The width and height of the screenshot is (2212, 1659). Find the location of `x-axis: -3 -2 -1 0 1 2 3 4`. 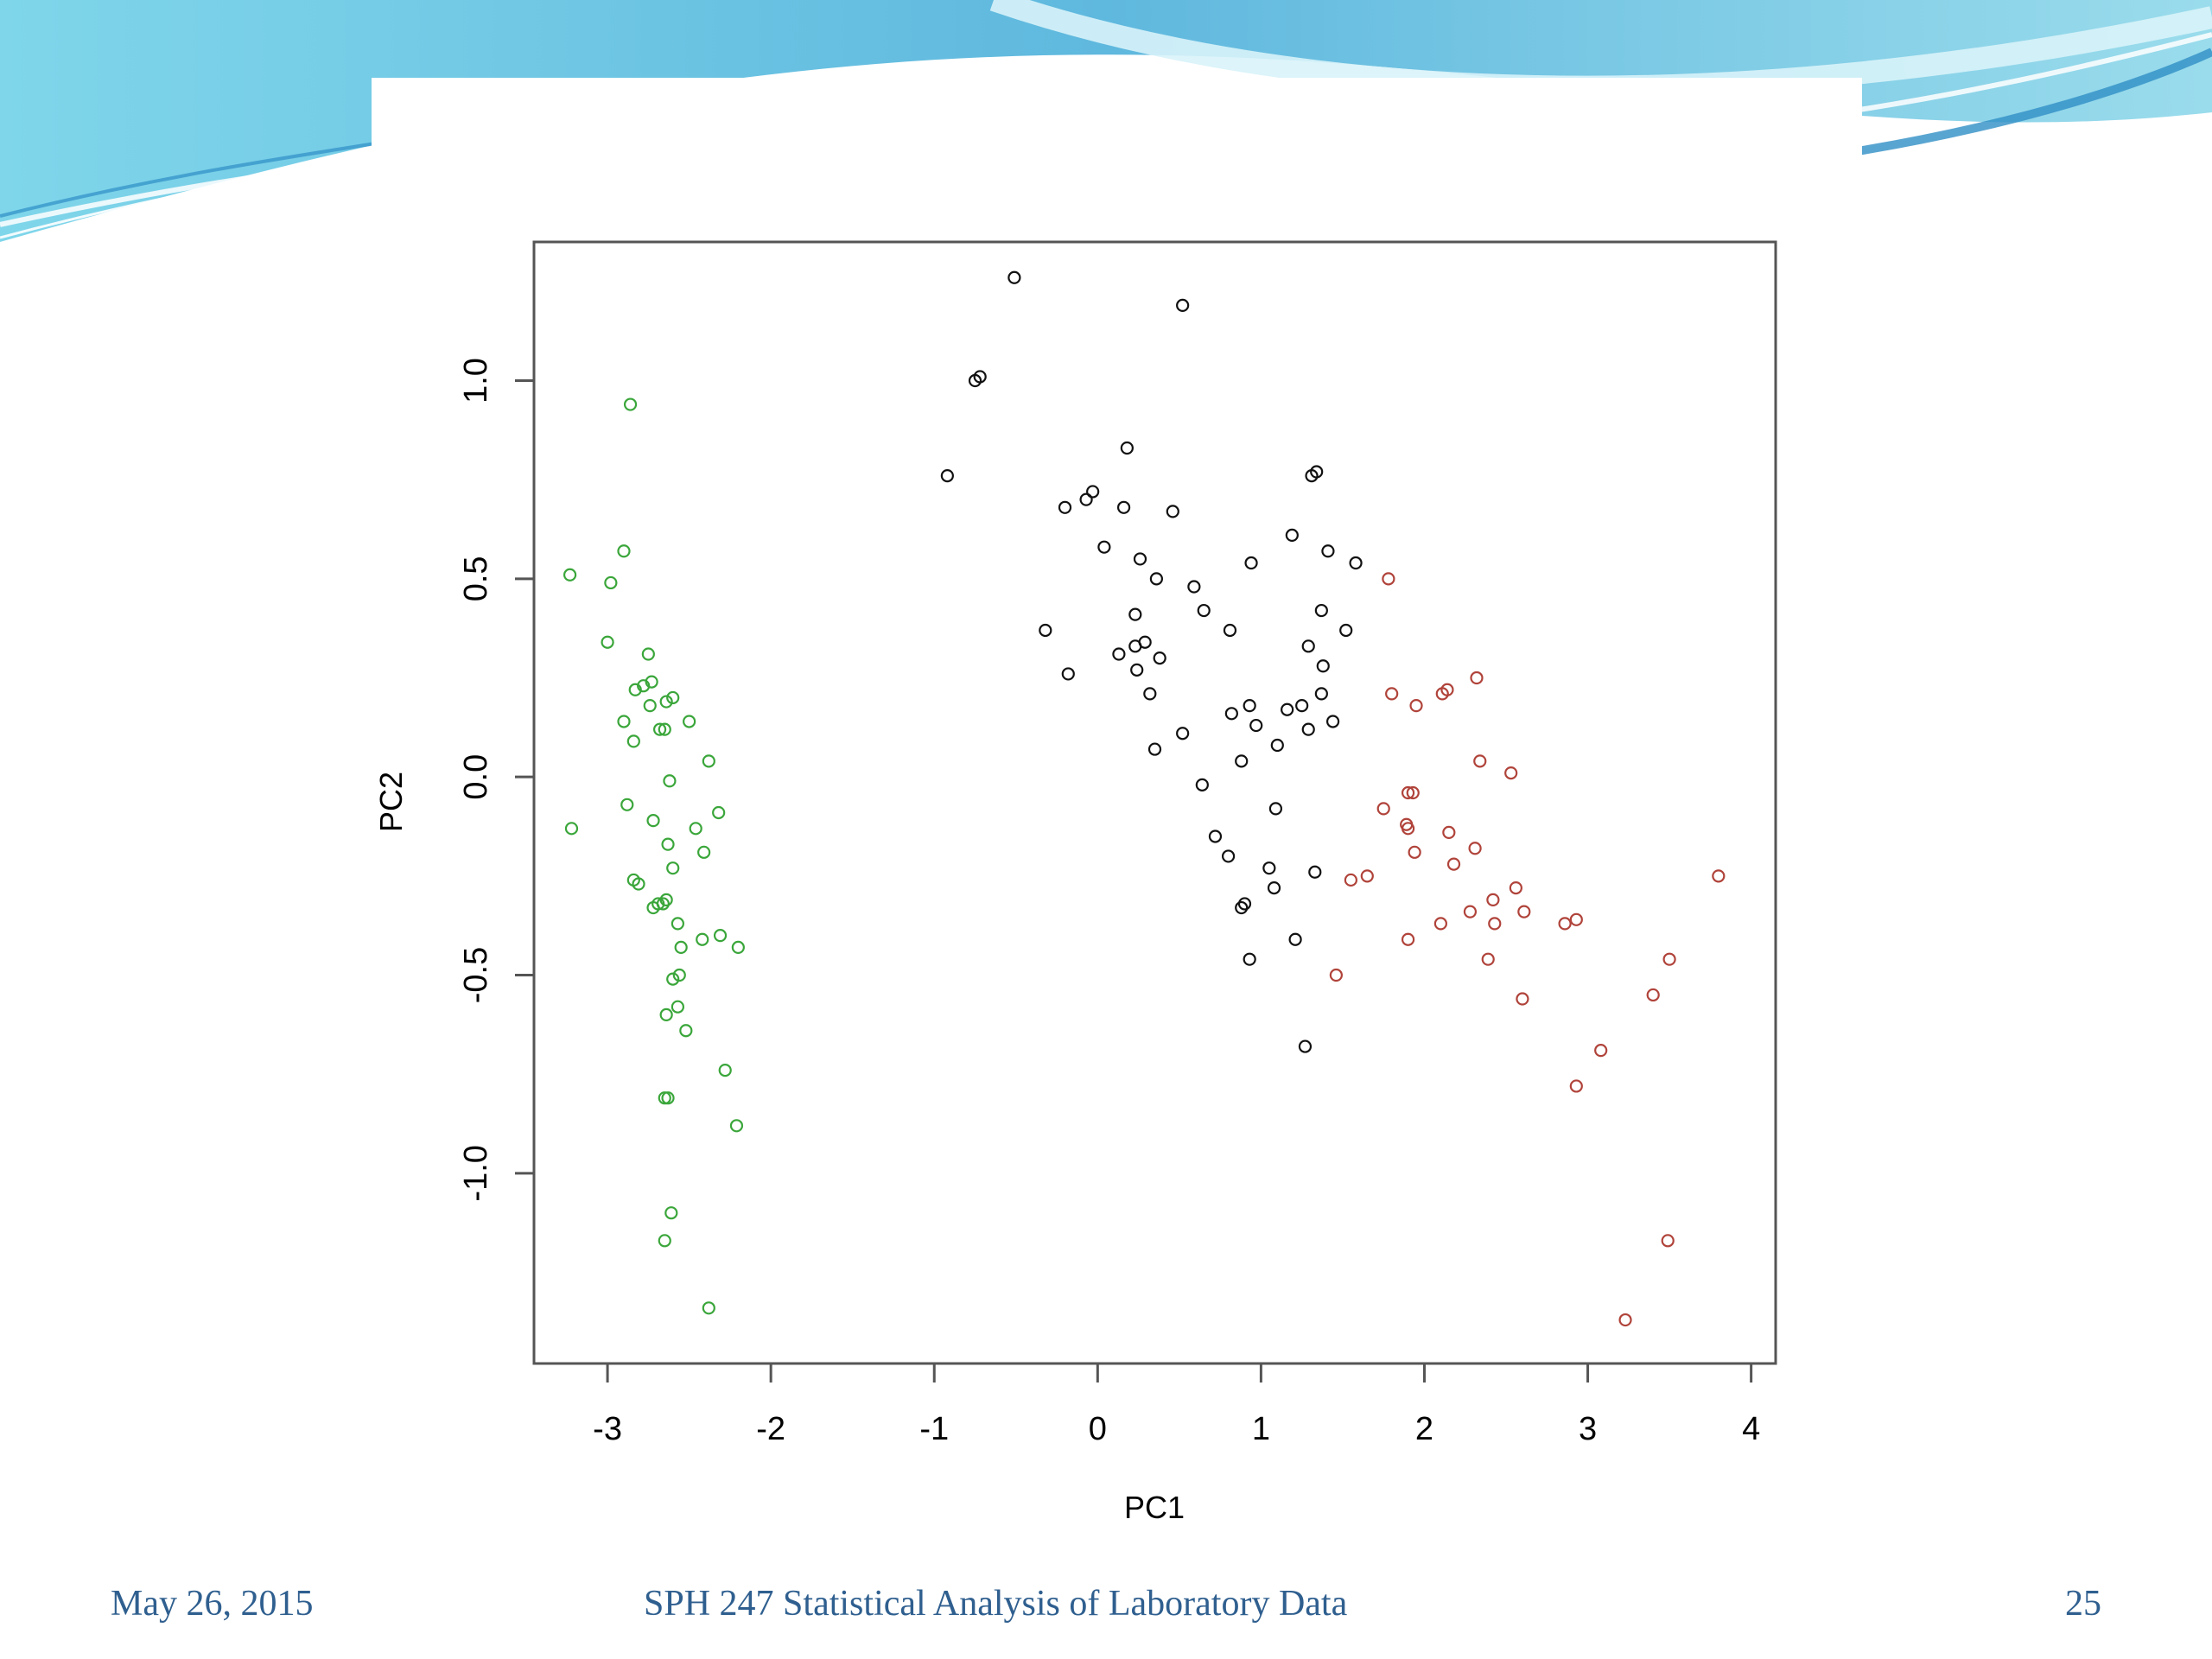

x-axis: -3 -2 -1 0 1 2 3 4 is located at coordinates (1176, 1404).